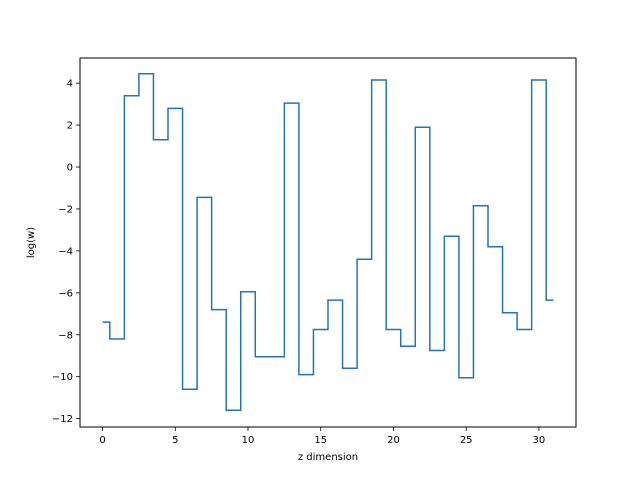 The image size is (640, 485). I want to click on y-tick-label: 0, so click(70, 168).